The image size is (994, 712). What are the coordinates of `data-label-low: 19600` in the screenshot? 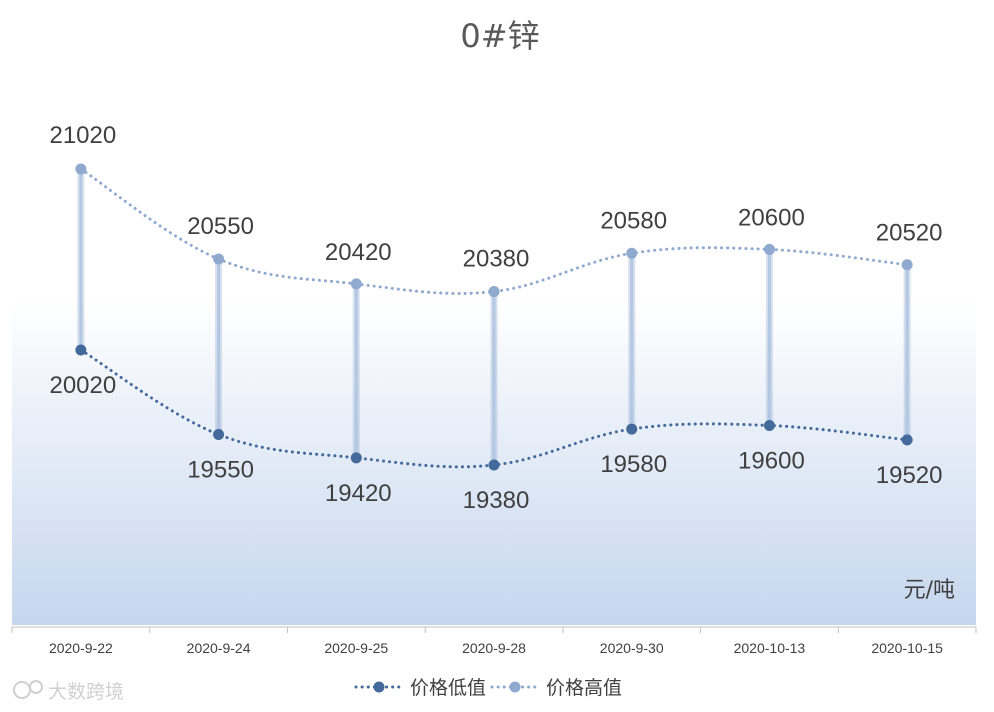 It's located at (771, 460).